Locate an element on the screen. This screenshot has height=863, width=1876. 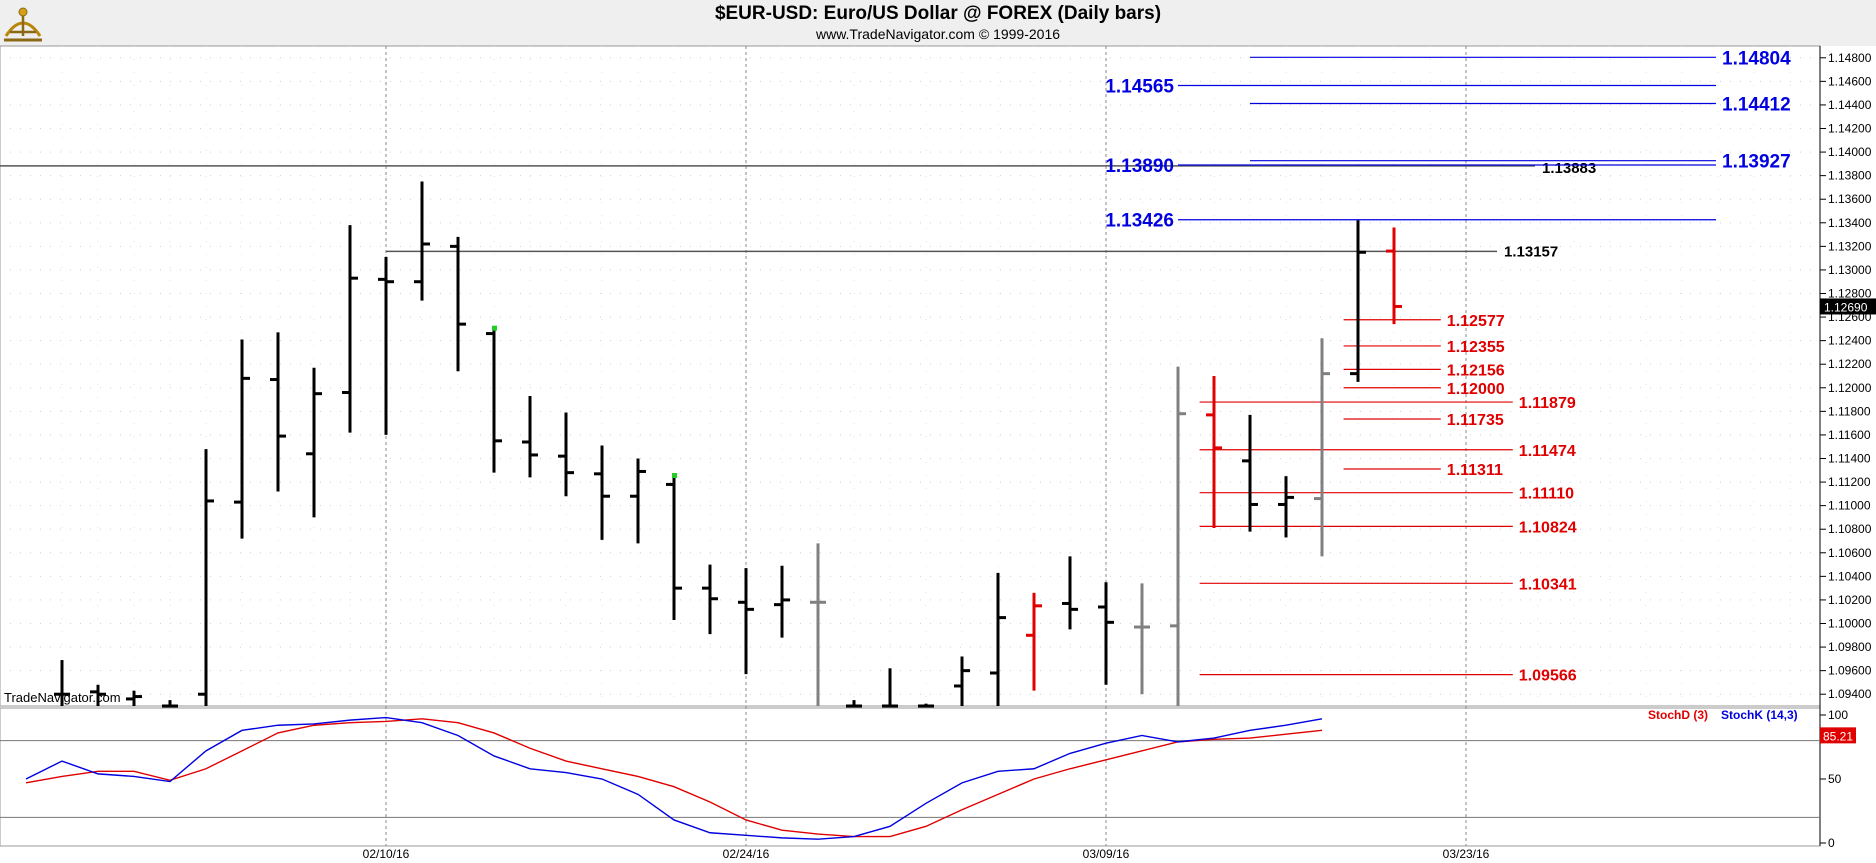
resistance-label: 1.14412 is located at coordinates (1756, 105).